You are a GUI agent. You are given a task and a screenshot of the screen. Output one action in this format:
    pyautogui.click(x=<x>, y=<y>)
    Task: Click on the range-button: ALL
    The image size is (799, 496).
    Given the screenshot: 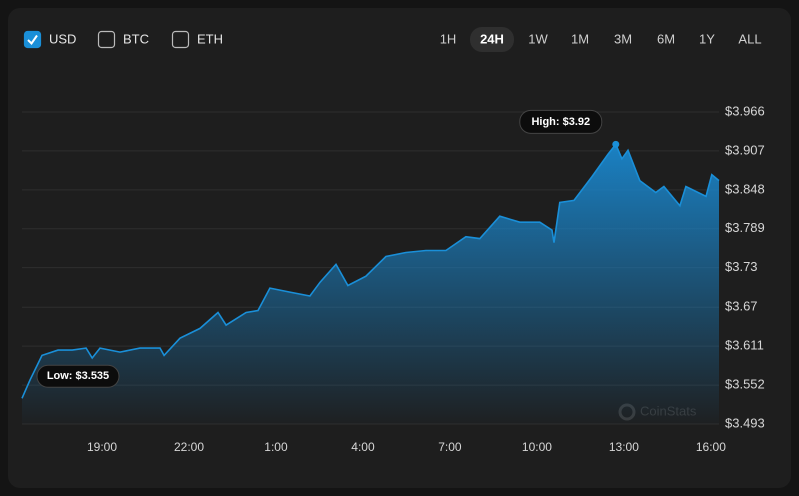 What is the action you would take?
    pyautogui.click(x=749, y=38)
    